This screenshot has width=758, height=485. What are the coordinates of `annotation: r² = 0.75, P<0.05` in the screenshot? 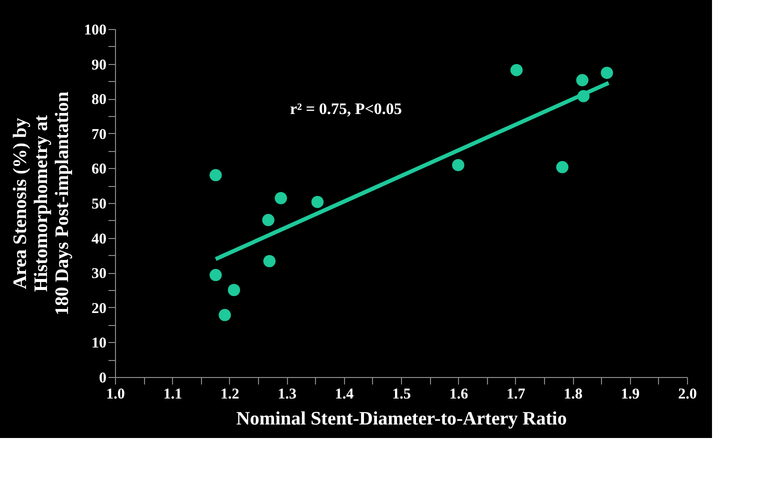 It's located at (346, 109).